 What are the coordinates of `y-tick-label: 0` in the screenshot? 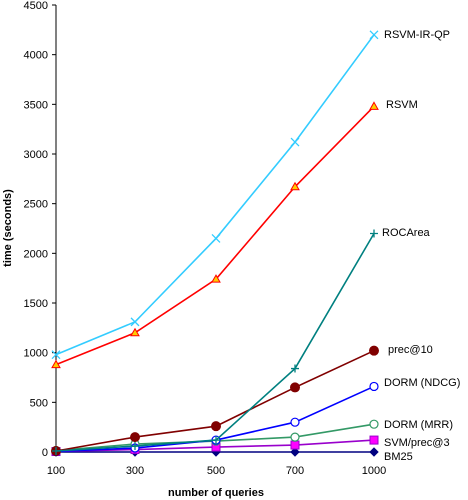 It's located at (45, 453).